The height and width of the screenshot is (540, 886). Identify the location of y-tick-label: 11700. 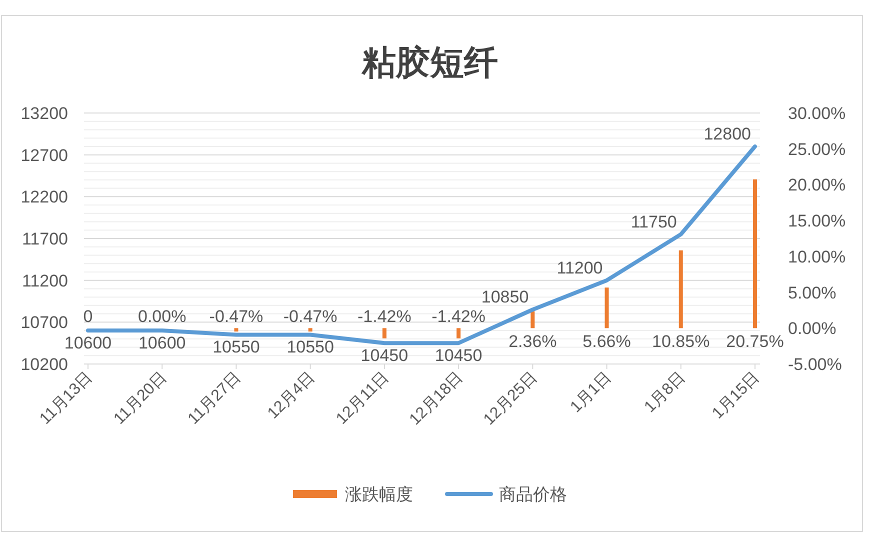
(45, 239).